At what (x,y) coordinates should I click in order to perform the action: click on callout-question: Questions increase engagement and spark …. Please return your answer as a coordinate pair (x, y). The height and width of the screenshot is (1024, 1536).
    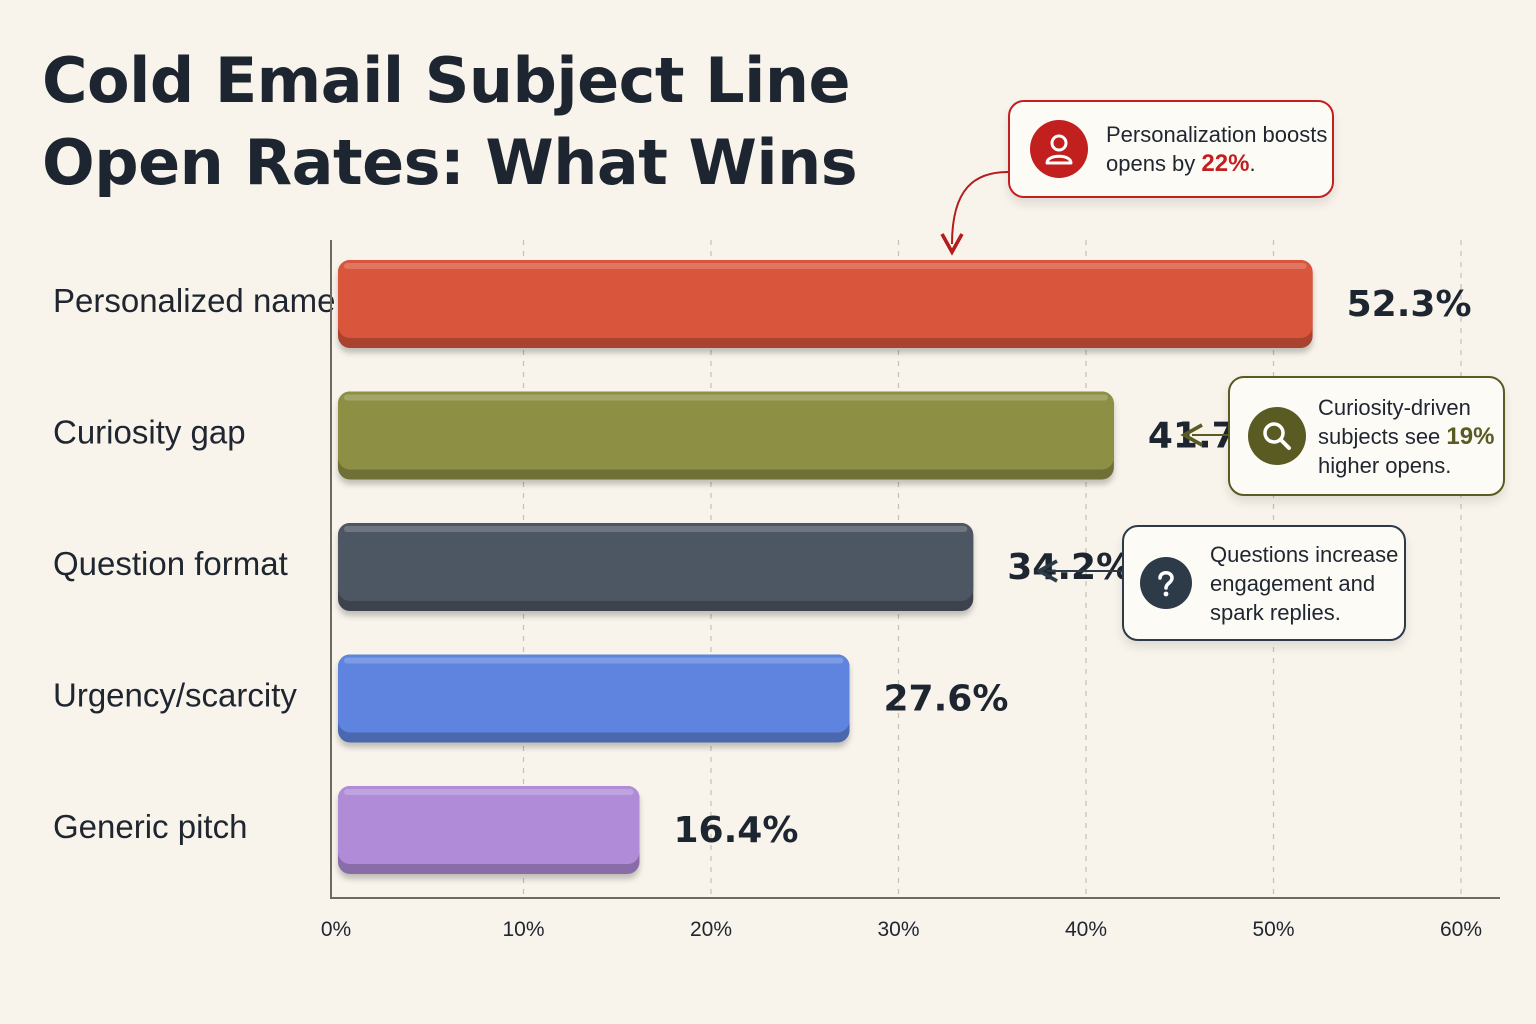
    Looking at the image, I should click on (1264, 583).